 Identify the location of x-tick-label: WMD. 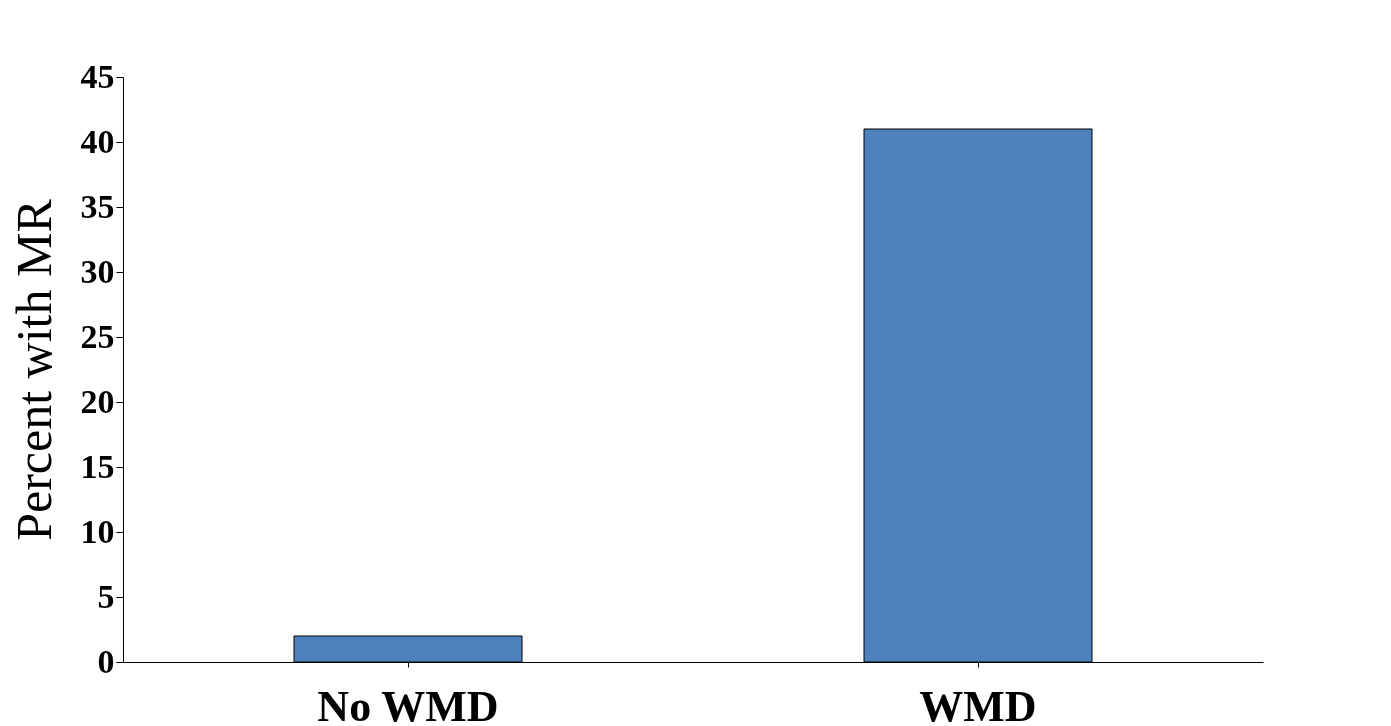
(978, 703).